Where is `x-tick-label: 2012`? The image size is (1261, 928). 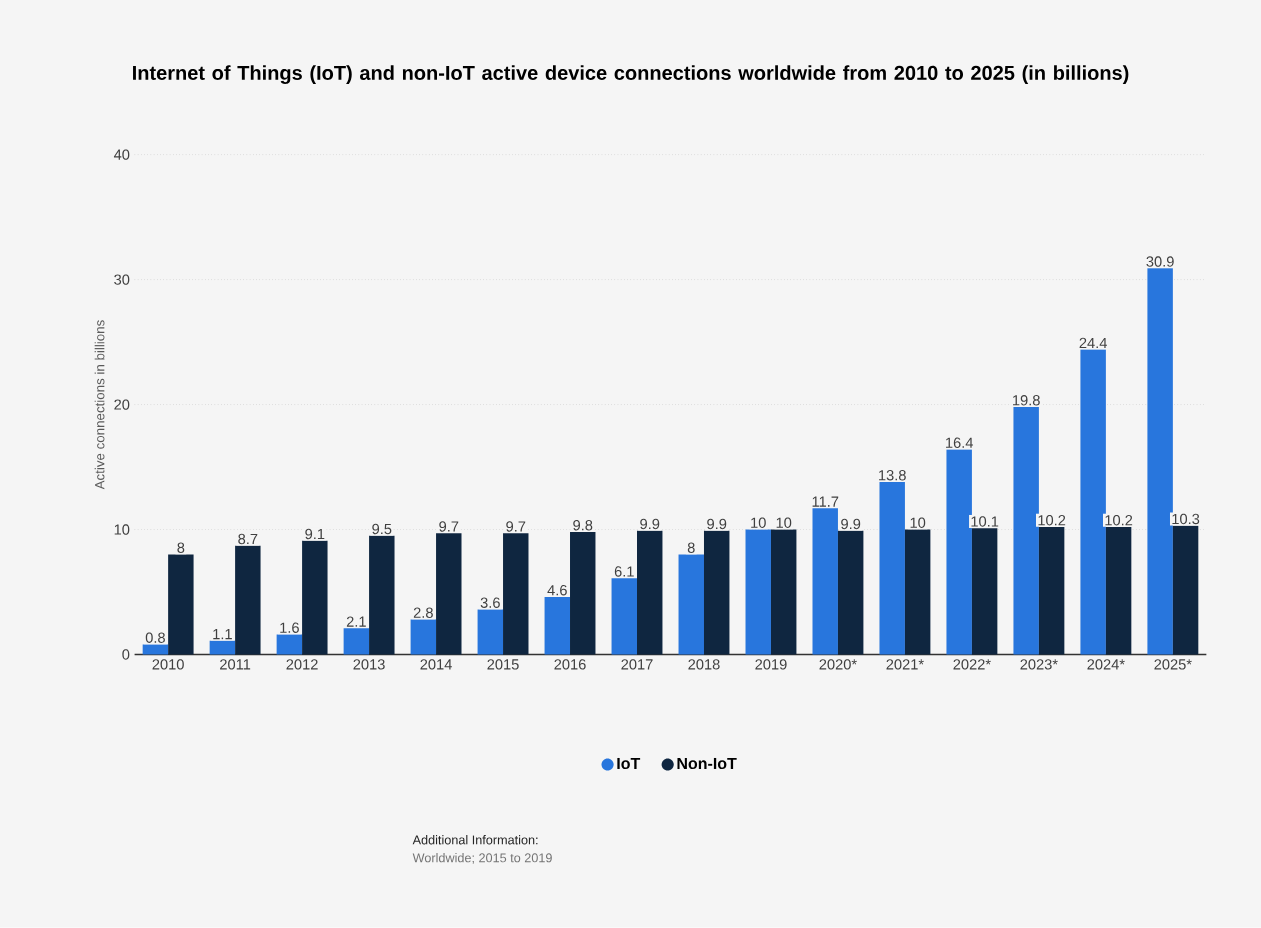 x-tick-label: 2012 is located at coordinates (302, 664).